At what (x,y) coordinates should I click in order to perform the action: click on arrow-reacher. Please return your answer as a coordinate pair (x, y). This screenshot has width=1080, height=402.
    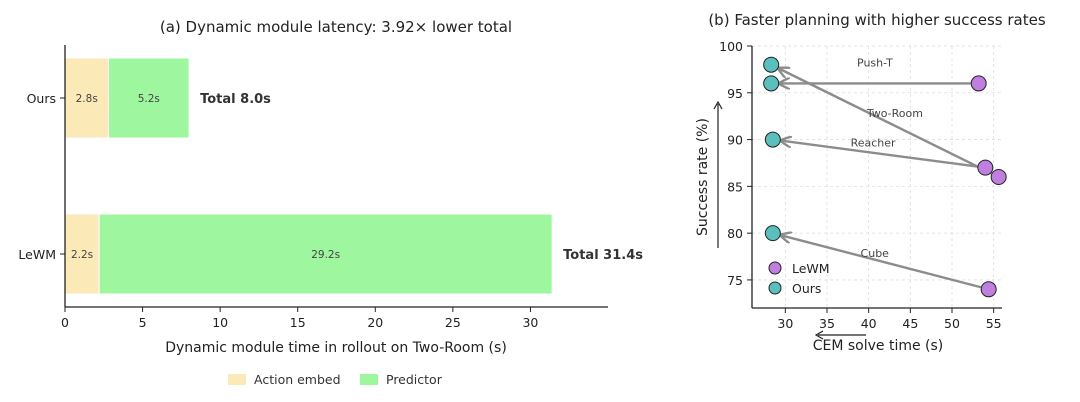
    Looking at the image, I should click on (879, 154).